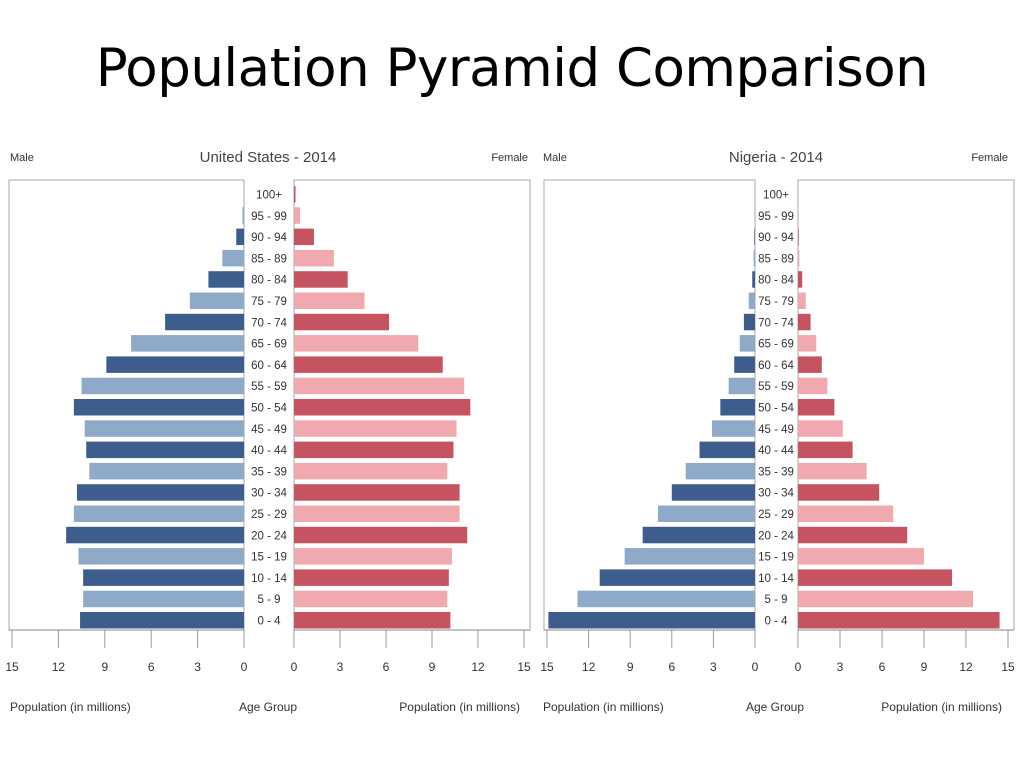 This screenshot has width=1024, height=768. Describe the element at coordinates (269, 472) in the screenshot. I see `us-age-label: 35 - 39` at that location.